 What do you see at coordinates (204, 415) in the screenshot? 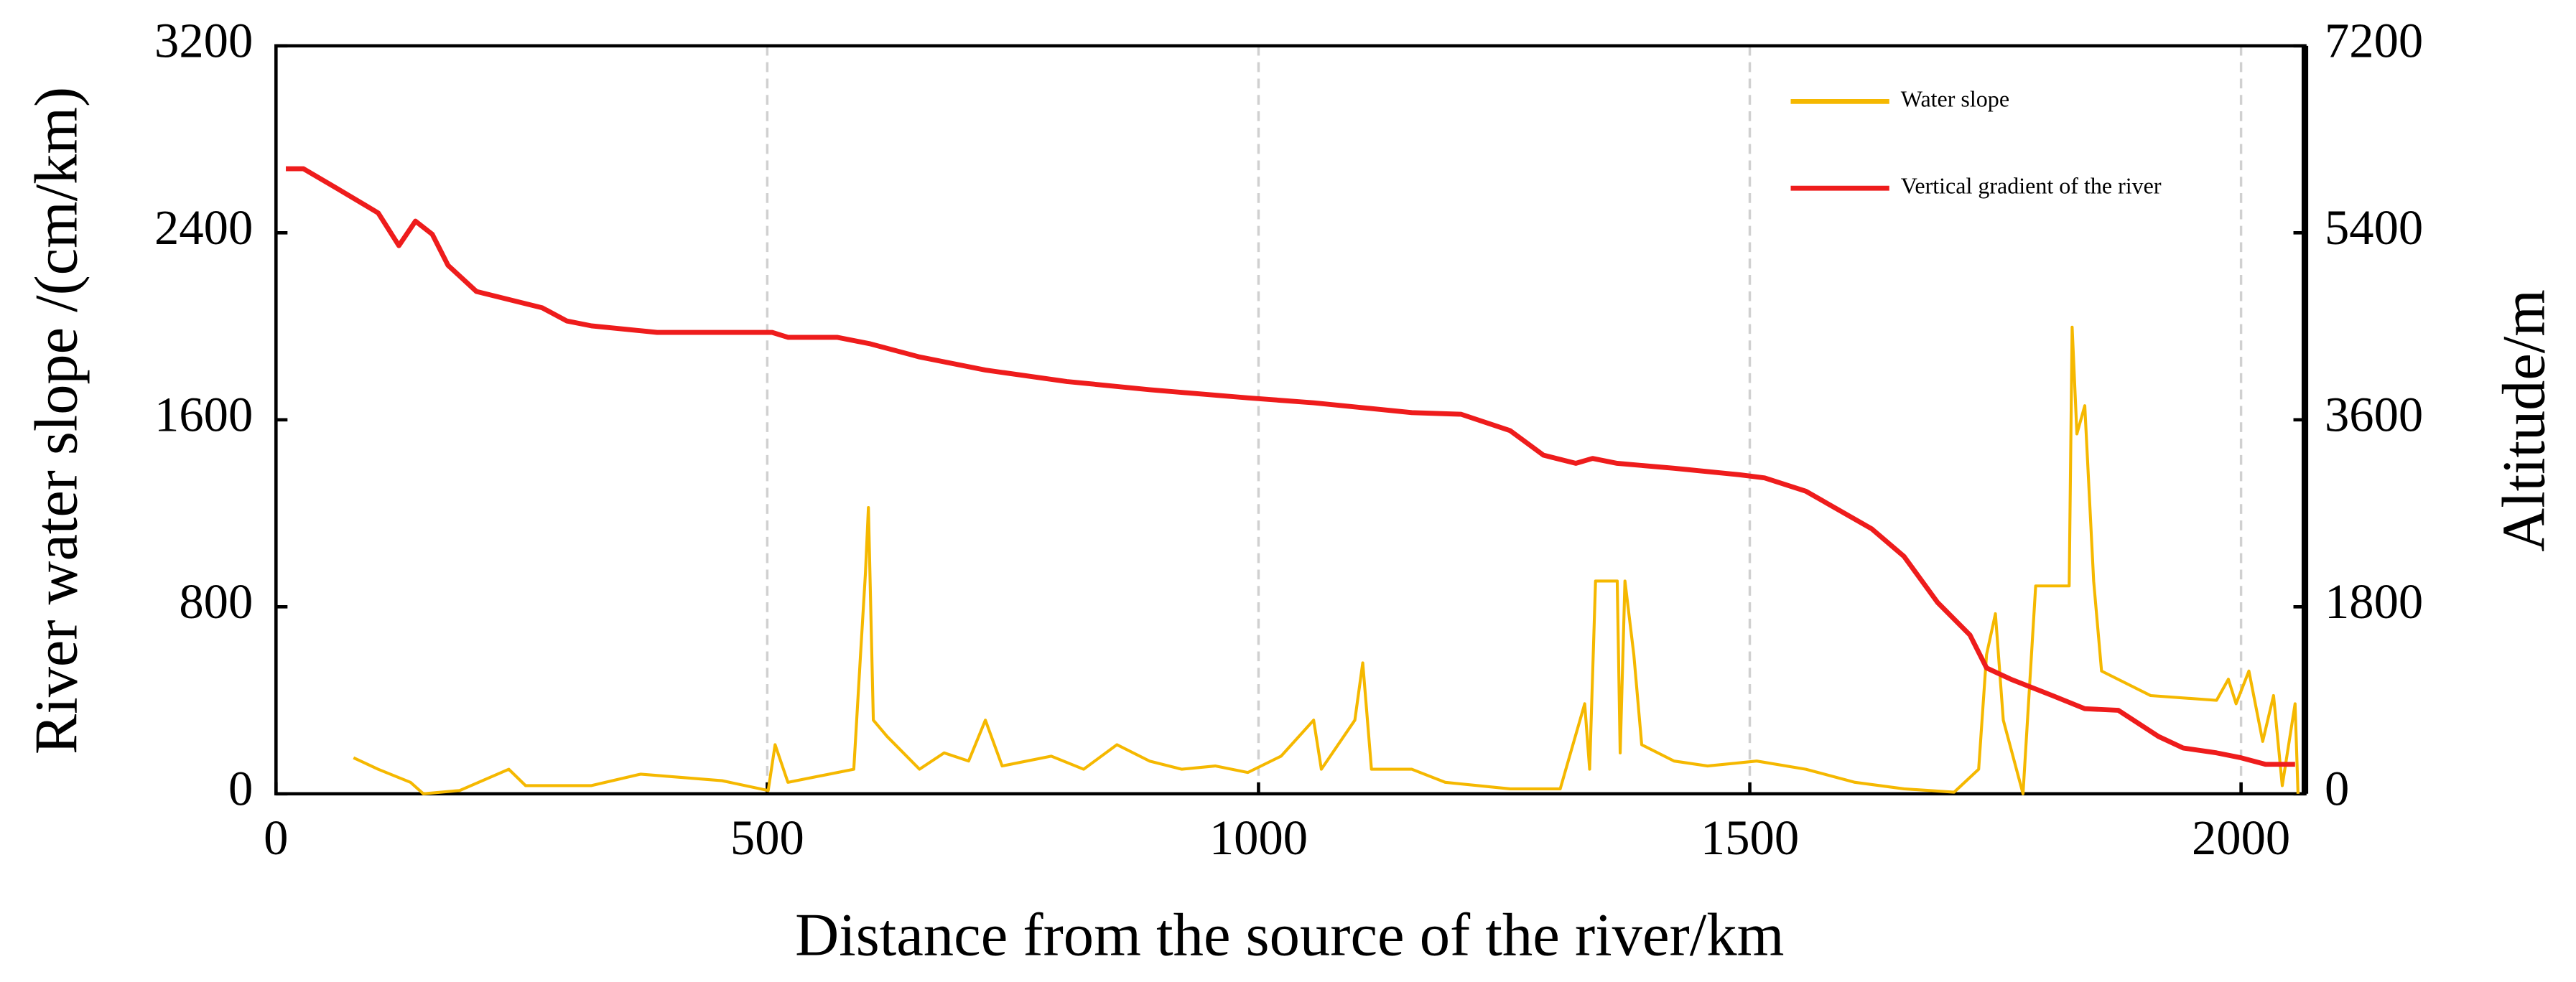
I see `y-tick-label: 1600` at bounding box center [204, 415].